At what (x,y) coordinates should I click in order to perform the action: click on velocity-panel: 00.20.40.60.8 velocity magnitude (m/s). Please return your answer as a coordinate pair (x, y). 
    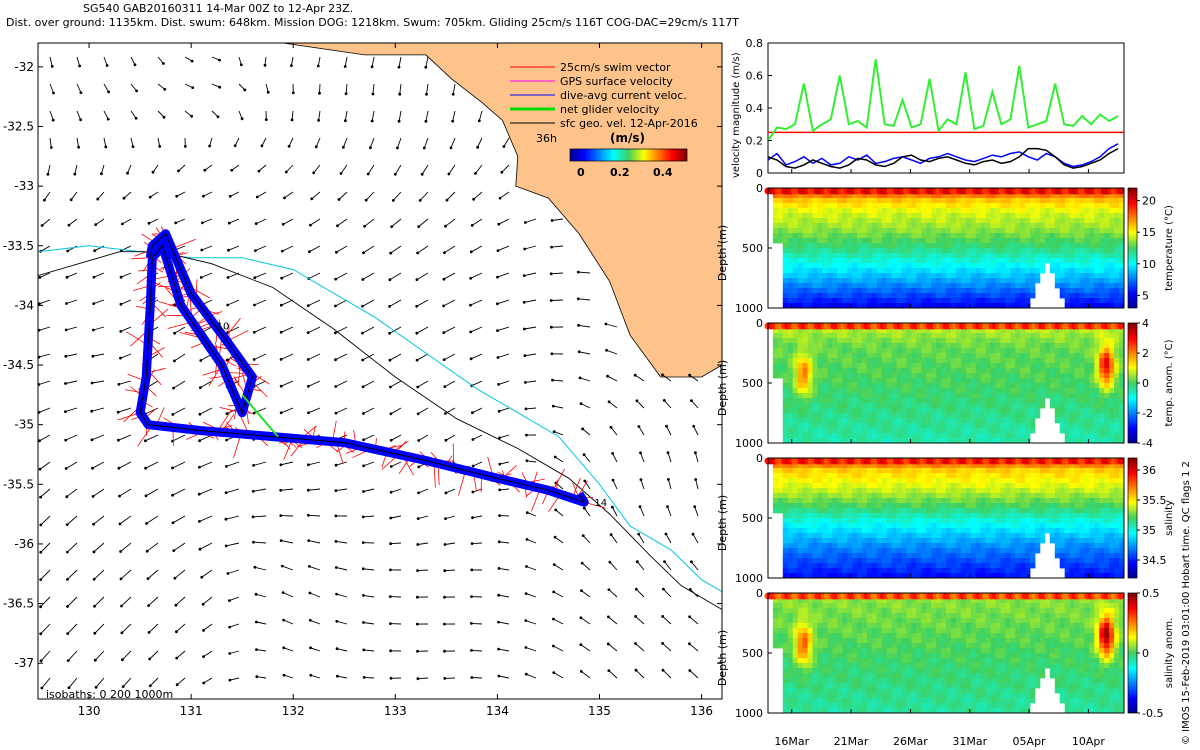
    Looking at the image, I should click on (928, 108).